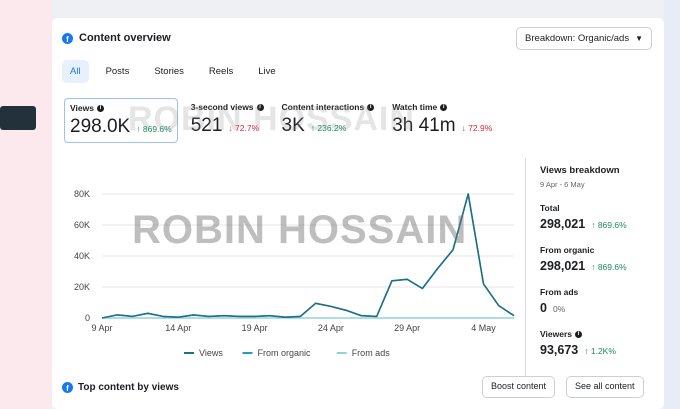 This screenshot has width=680, height=409. What do you see at coordinates (407, 328) in the screenshot?
I see `x-tick-label: 29 Apr` at bounding box center [407, 328].